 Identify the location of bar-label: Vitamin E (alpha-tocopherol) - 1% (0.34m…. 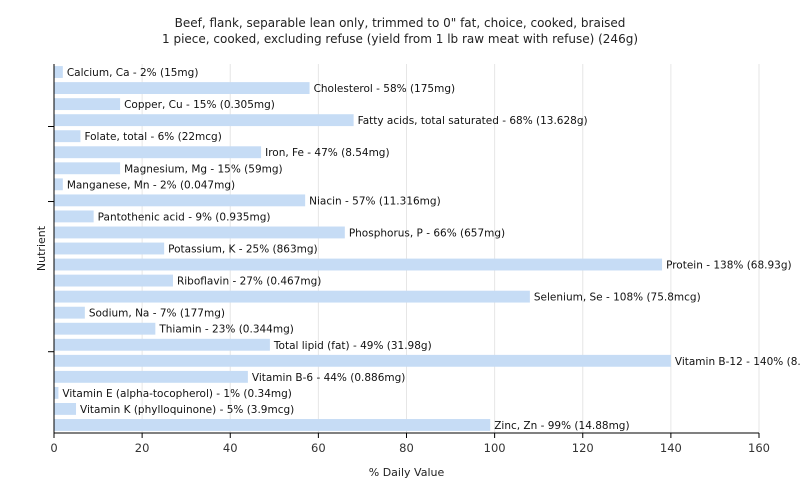
(177, 394).